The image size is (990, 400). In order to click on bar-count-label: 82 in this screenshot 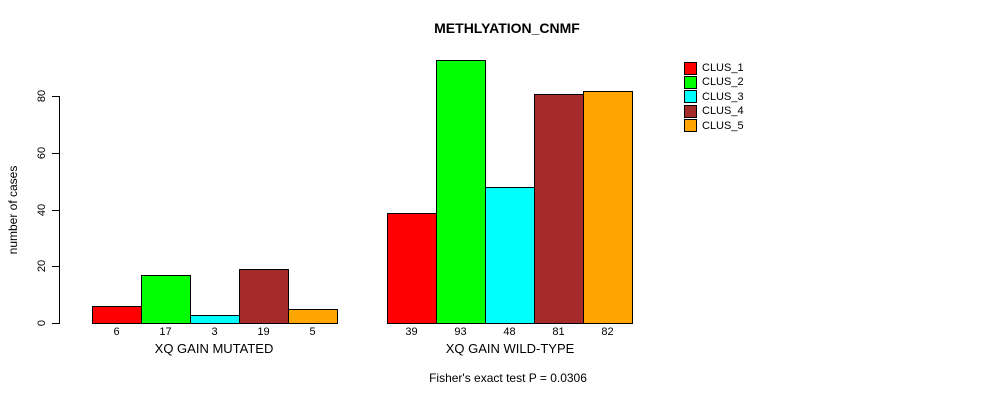, I will do `click(607, 332)`.